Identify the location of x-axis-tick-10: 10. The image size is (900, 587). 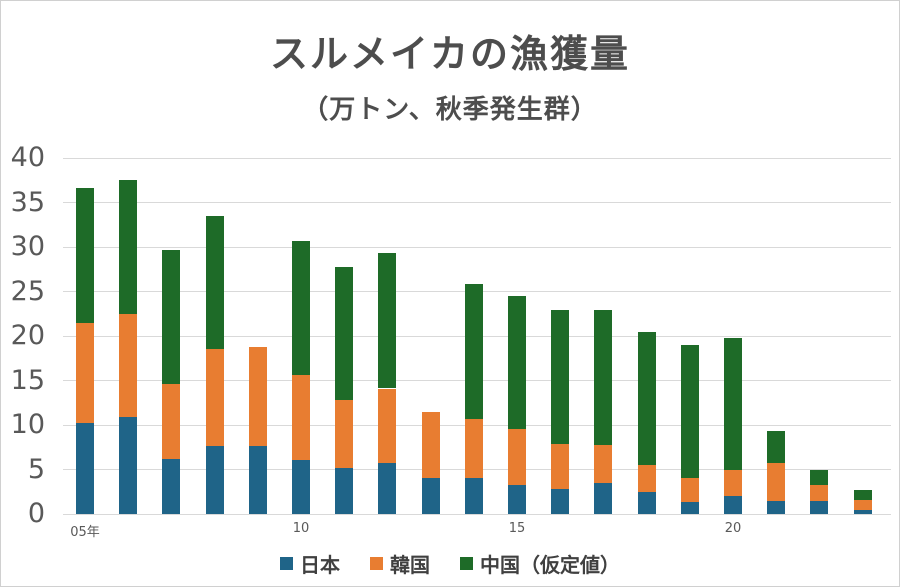
(301, 528).